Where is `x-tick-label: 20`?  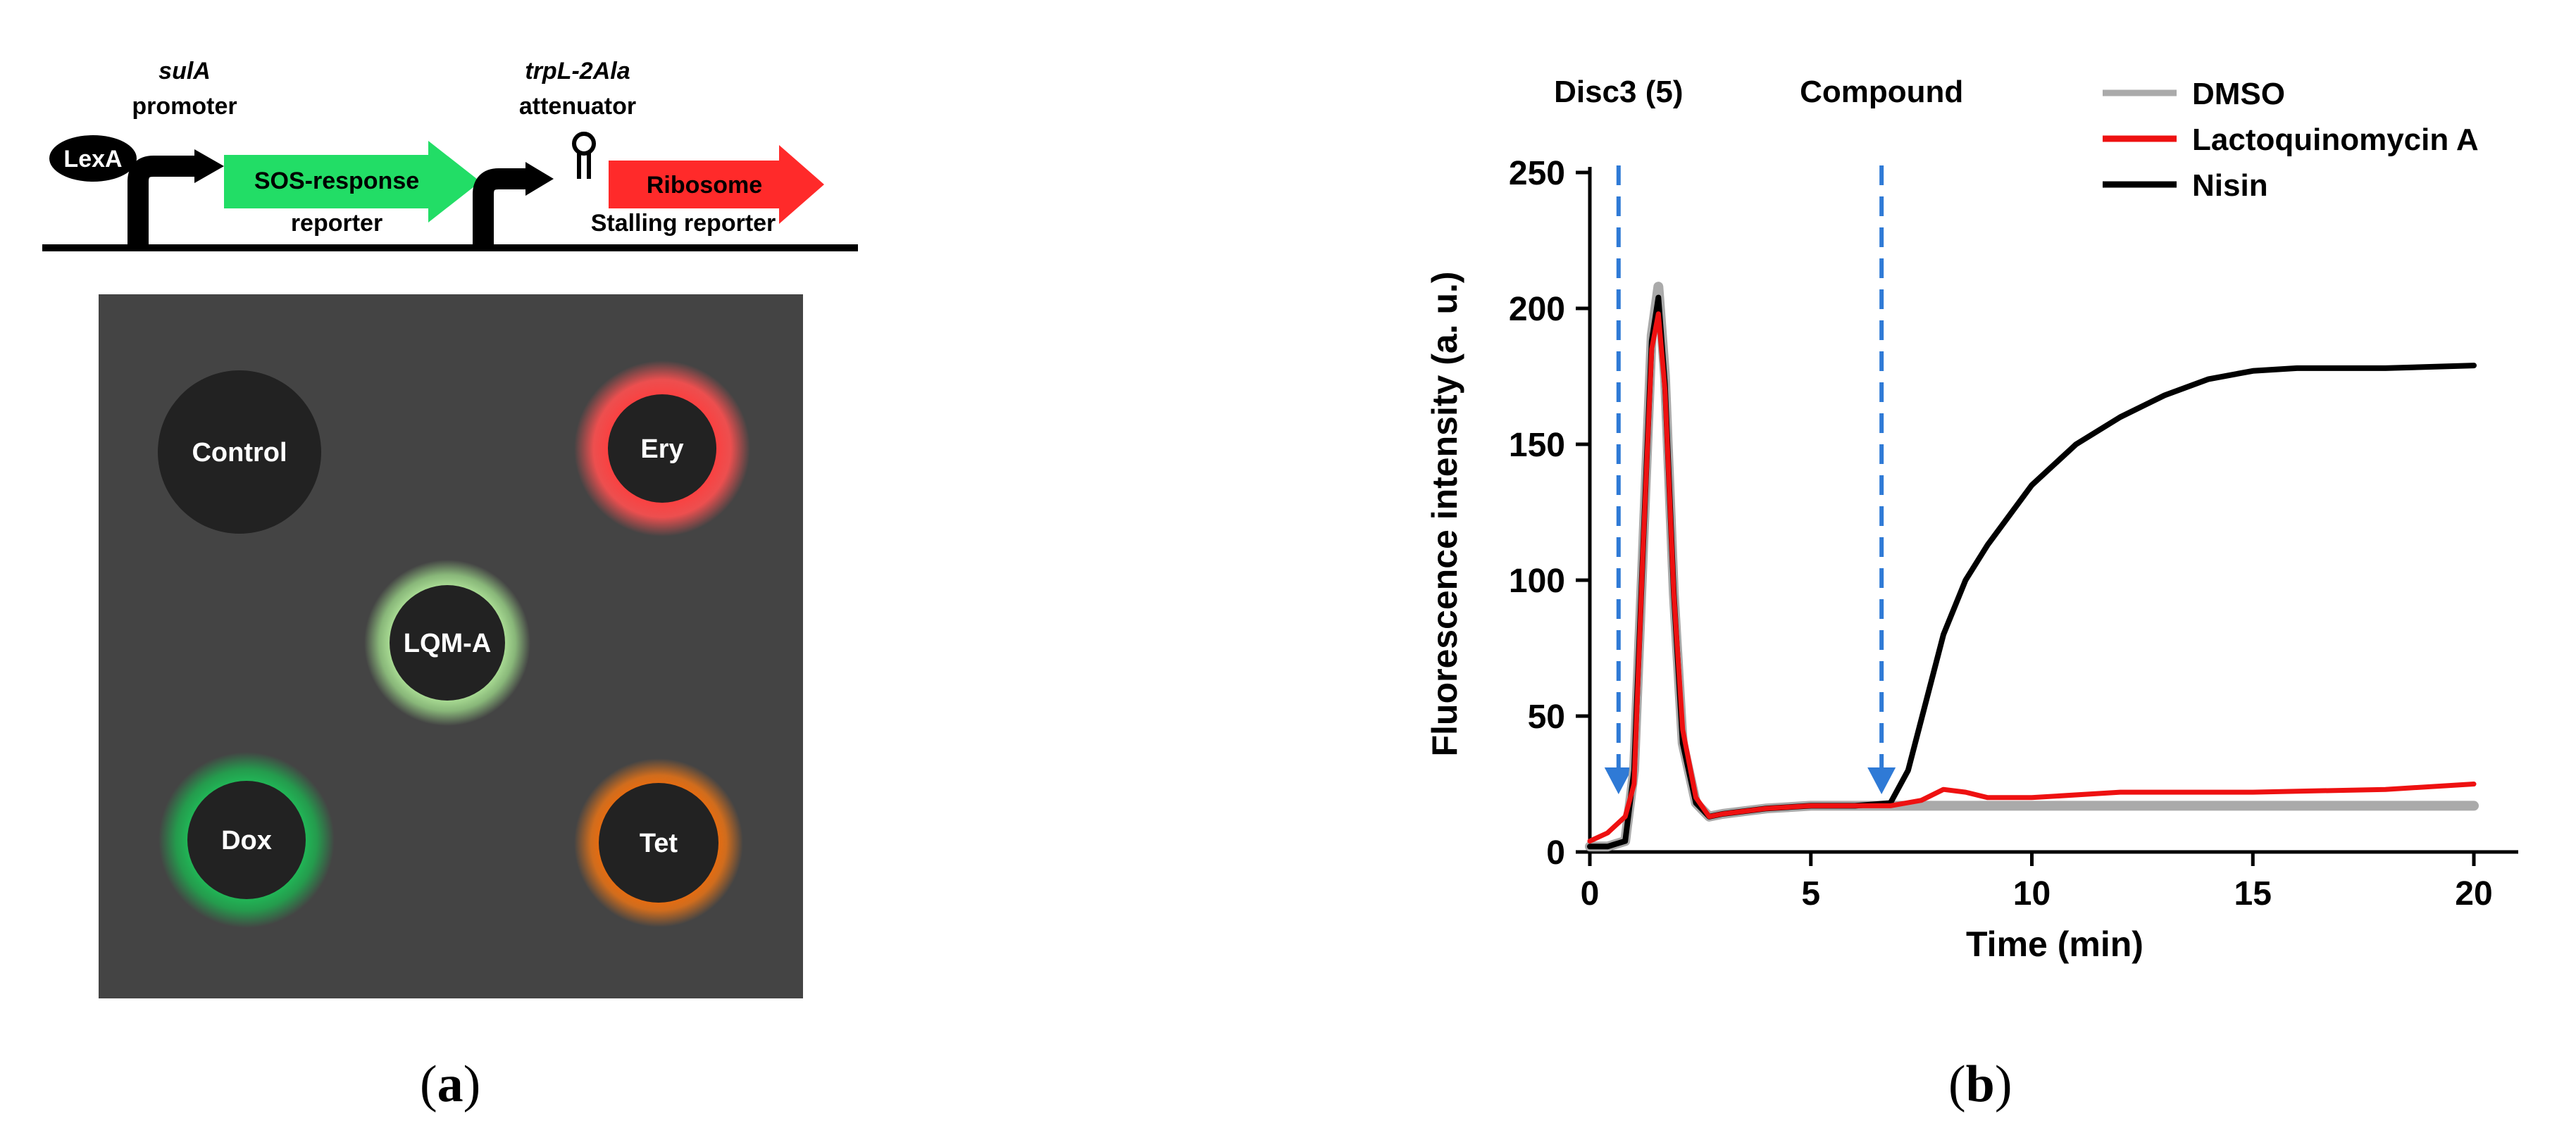
x-tick-label: 20 is located at coordinates (2473, 894).